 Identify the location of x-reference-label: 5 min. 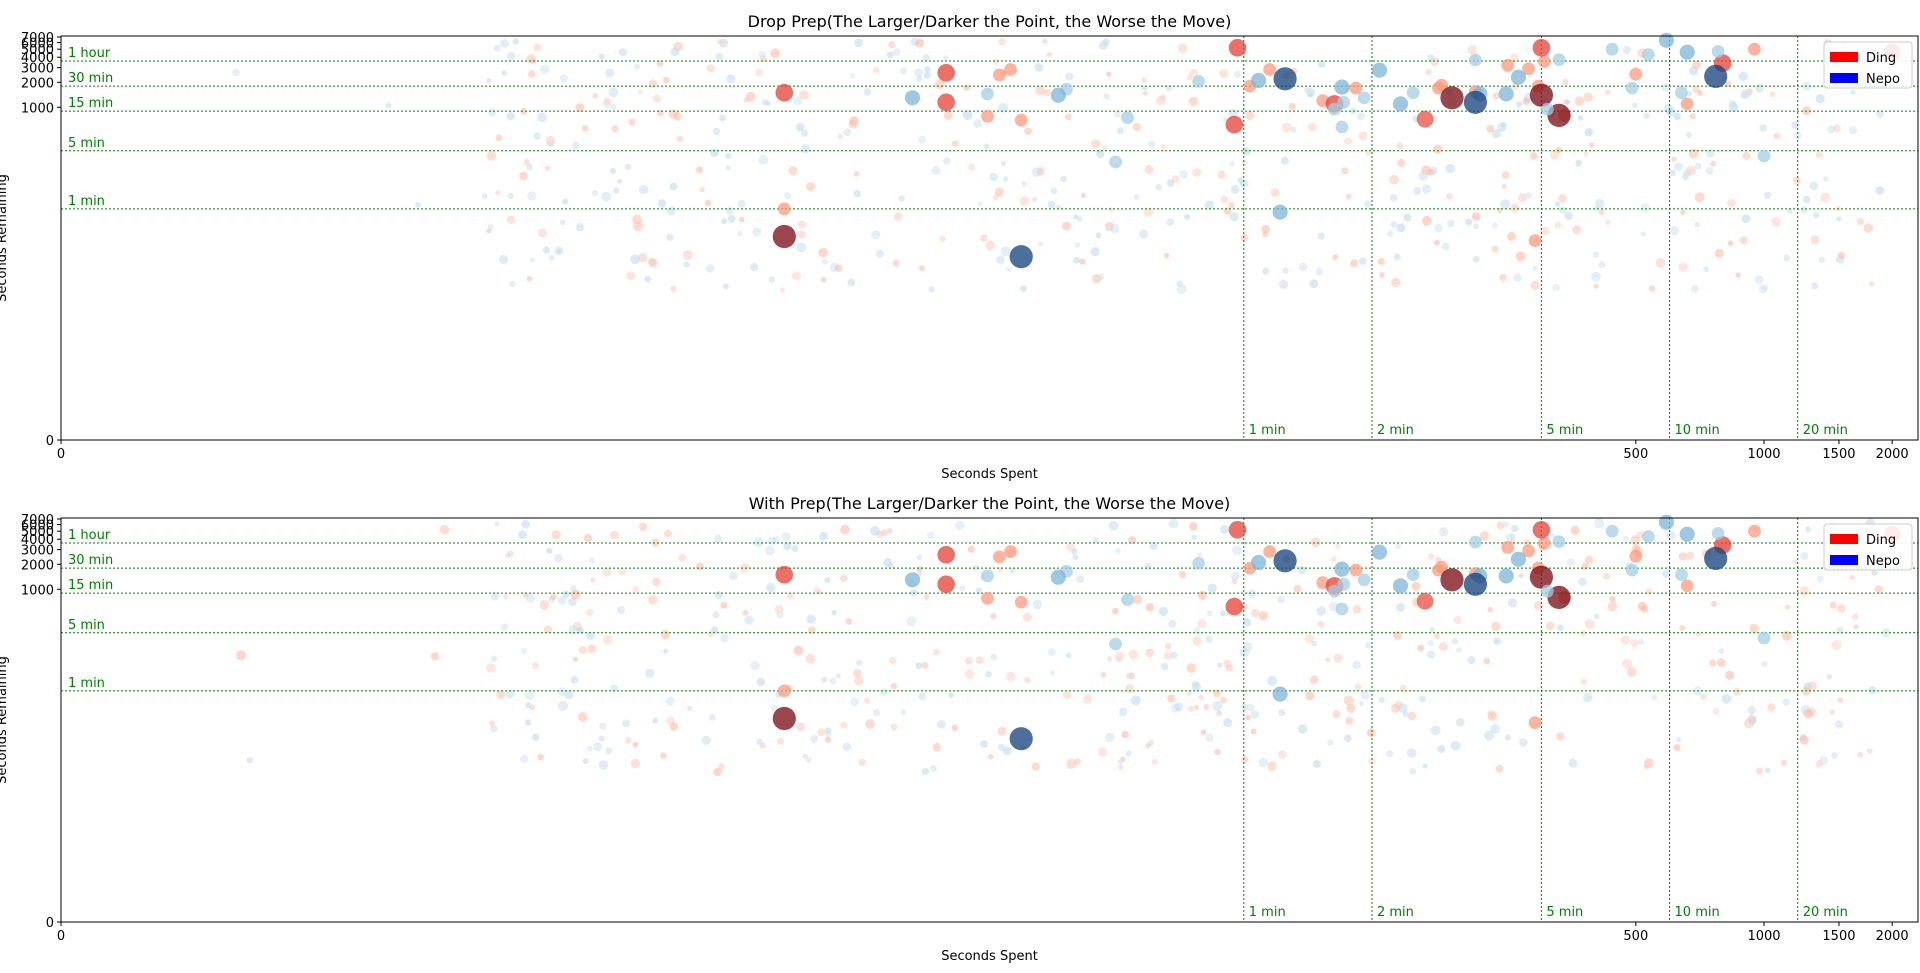
(1564, 430).